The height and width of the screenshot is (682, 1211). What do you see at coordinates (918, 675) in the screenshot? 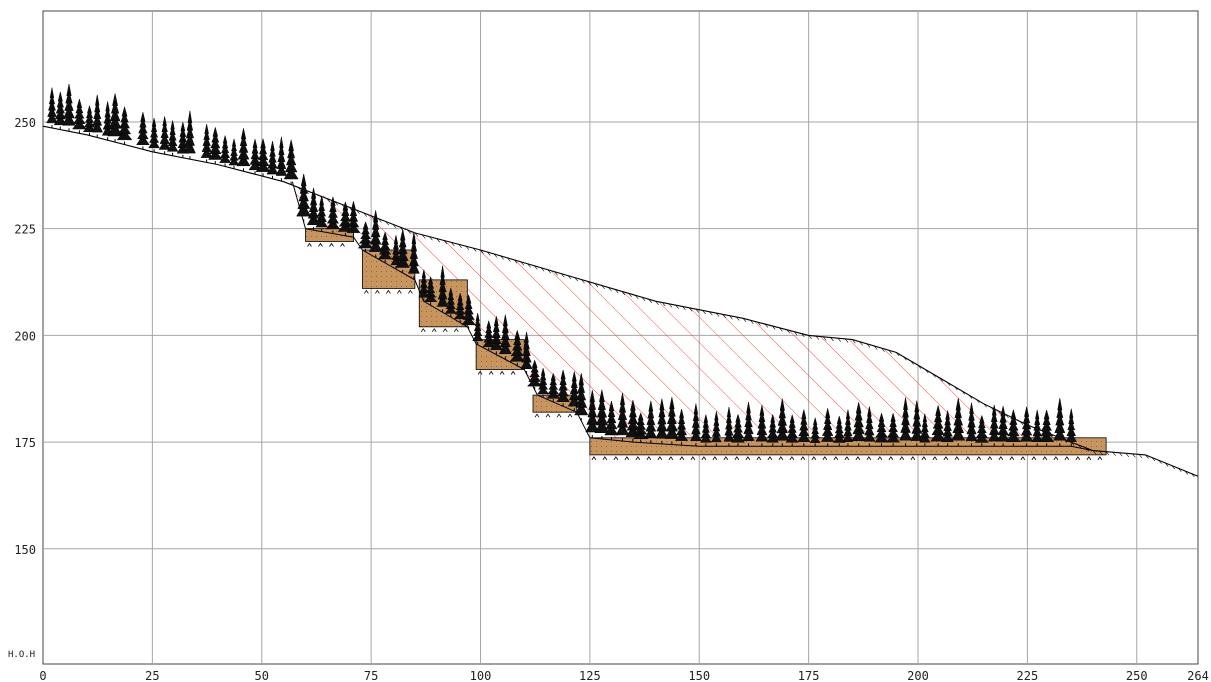
I see `x-tick-label: 200` at bounding box center [918, 675].